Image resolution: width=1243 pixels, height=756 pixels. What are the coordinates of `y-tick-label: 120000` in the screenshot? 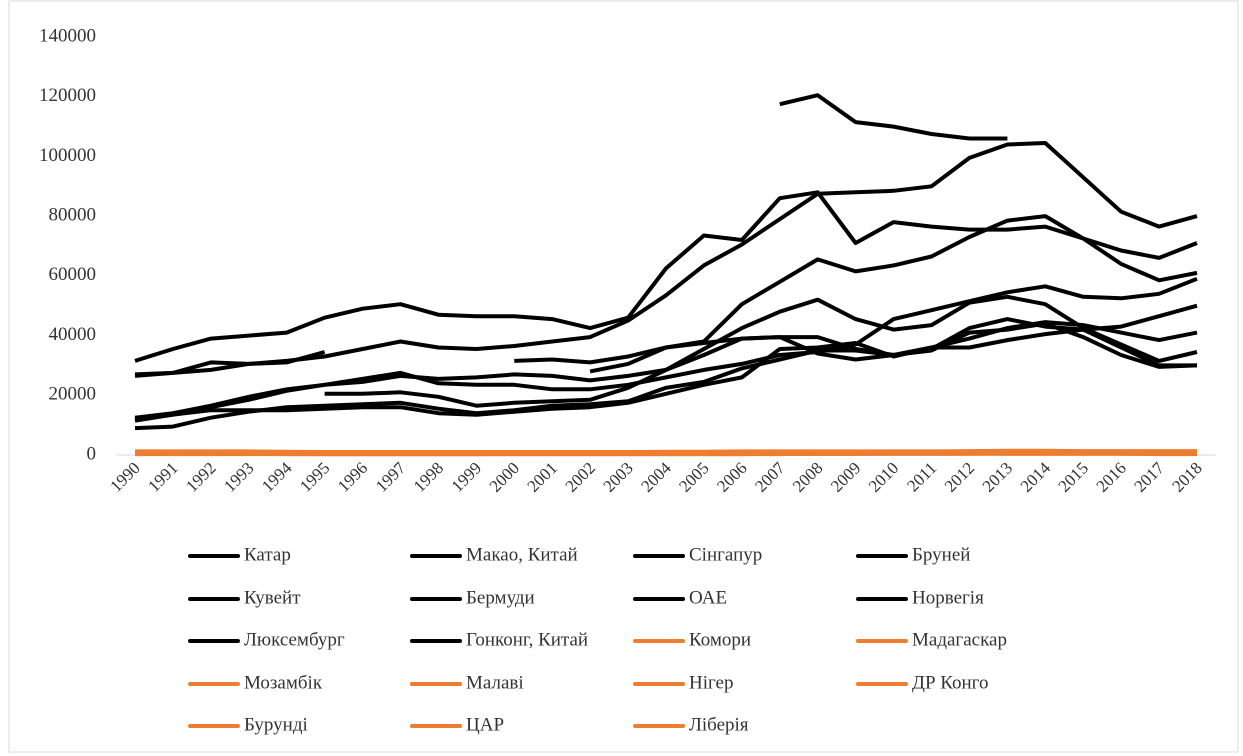 It's located at (67, 95).